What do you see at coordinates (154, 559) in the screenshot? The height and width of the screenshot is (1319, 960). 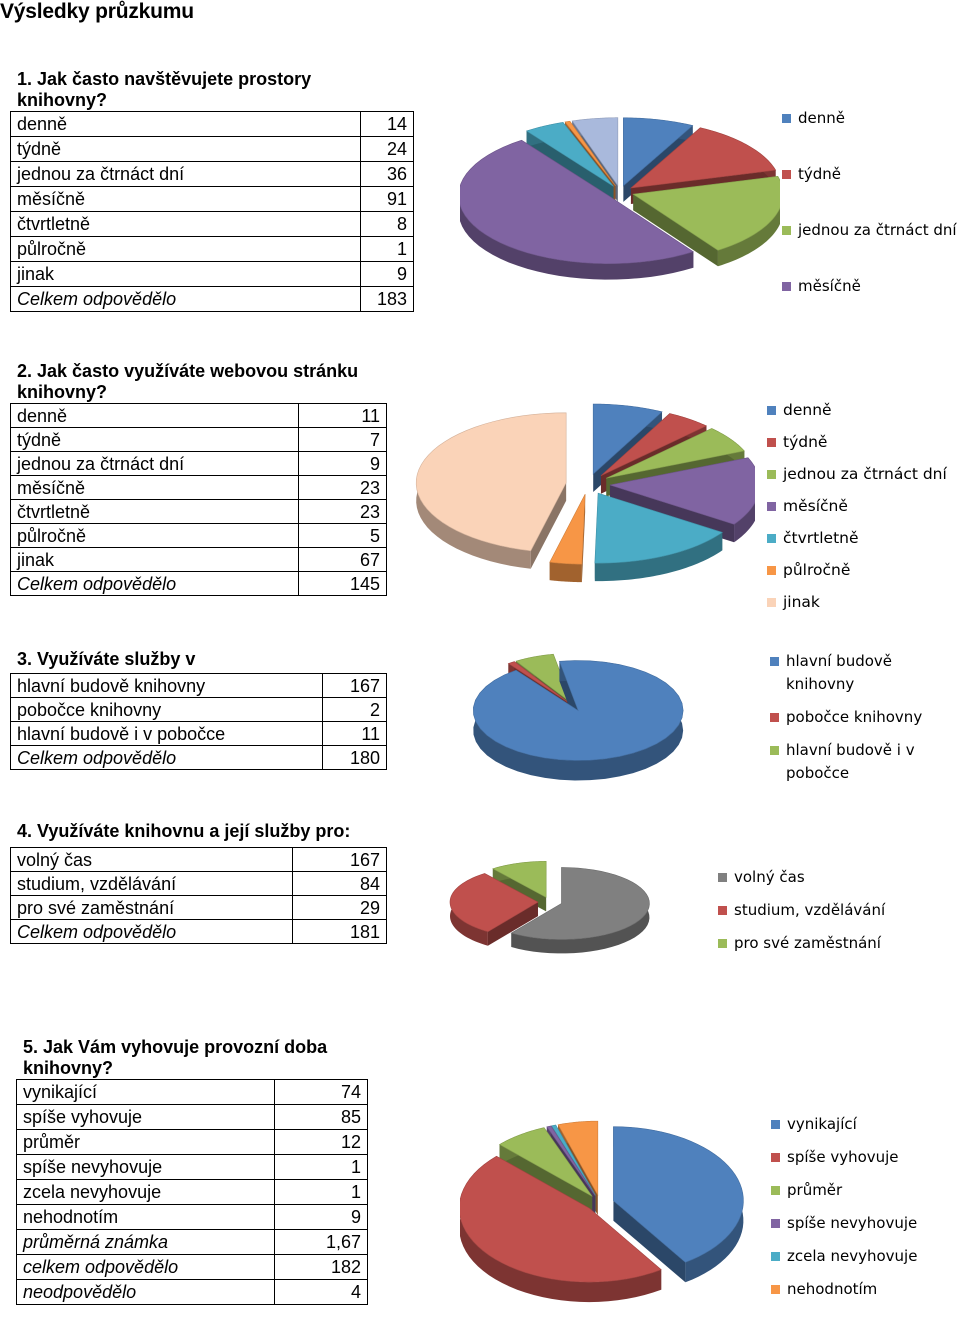 I see `row-label: jinak` at bounding box center [154, 559].